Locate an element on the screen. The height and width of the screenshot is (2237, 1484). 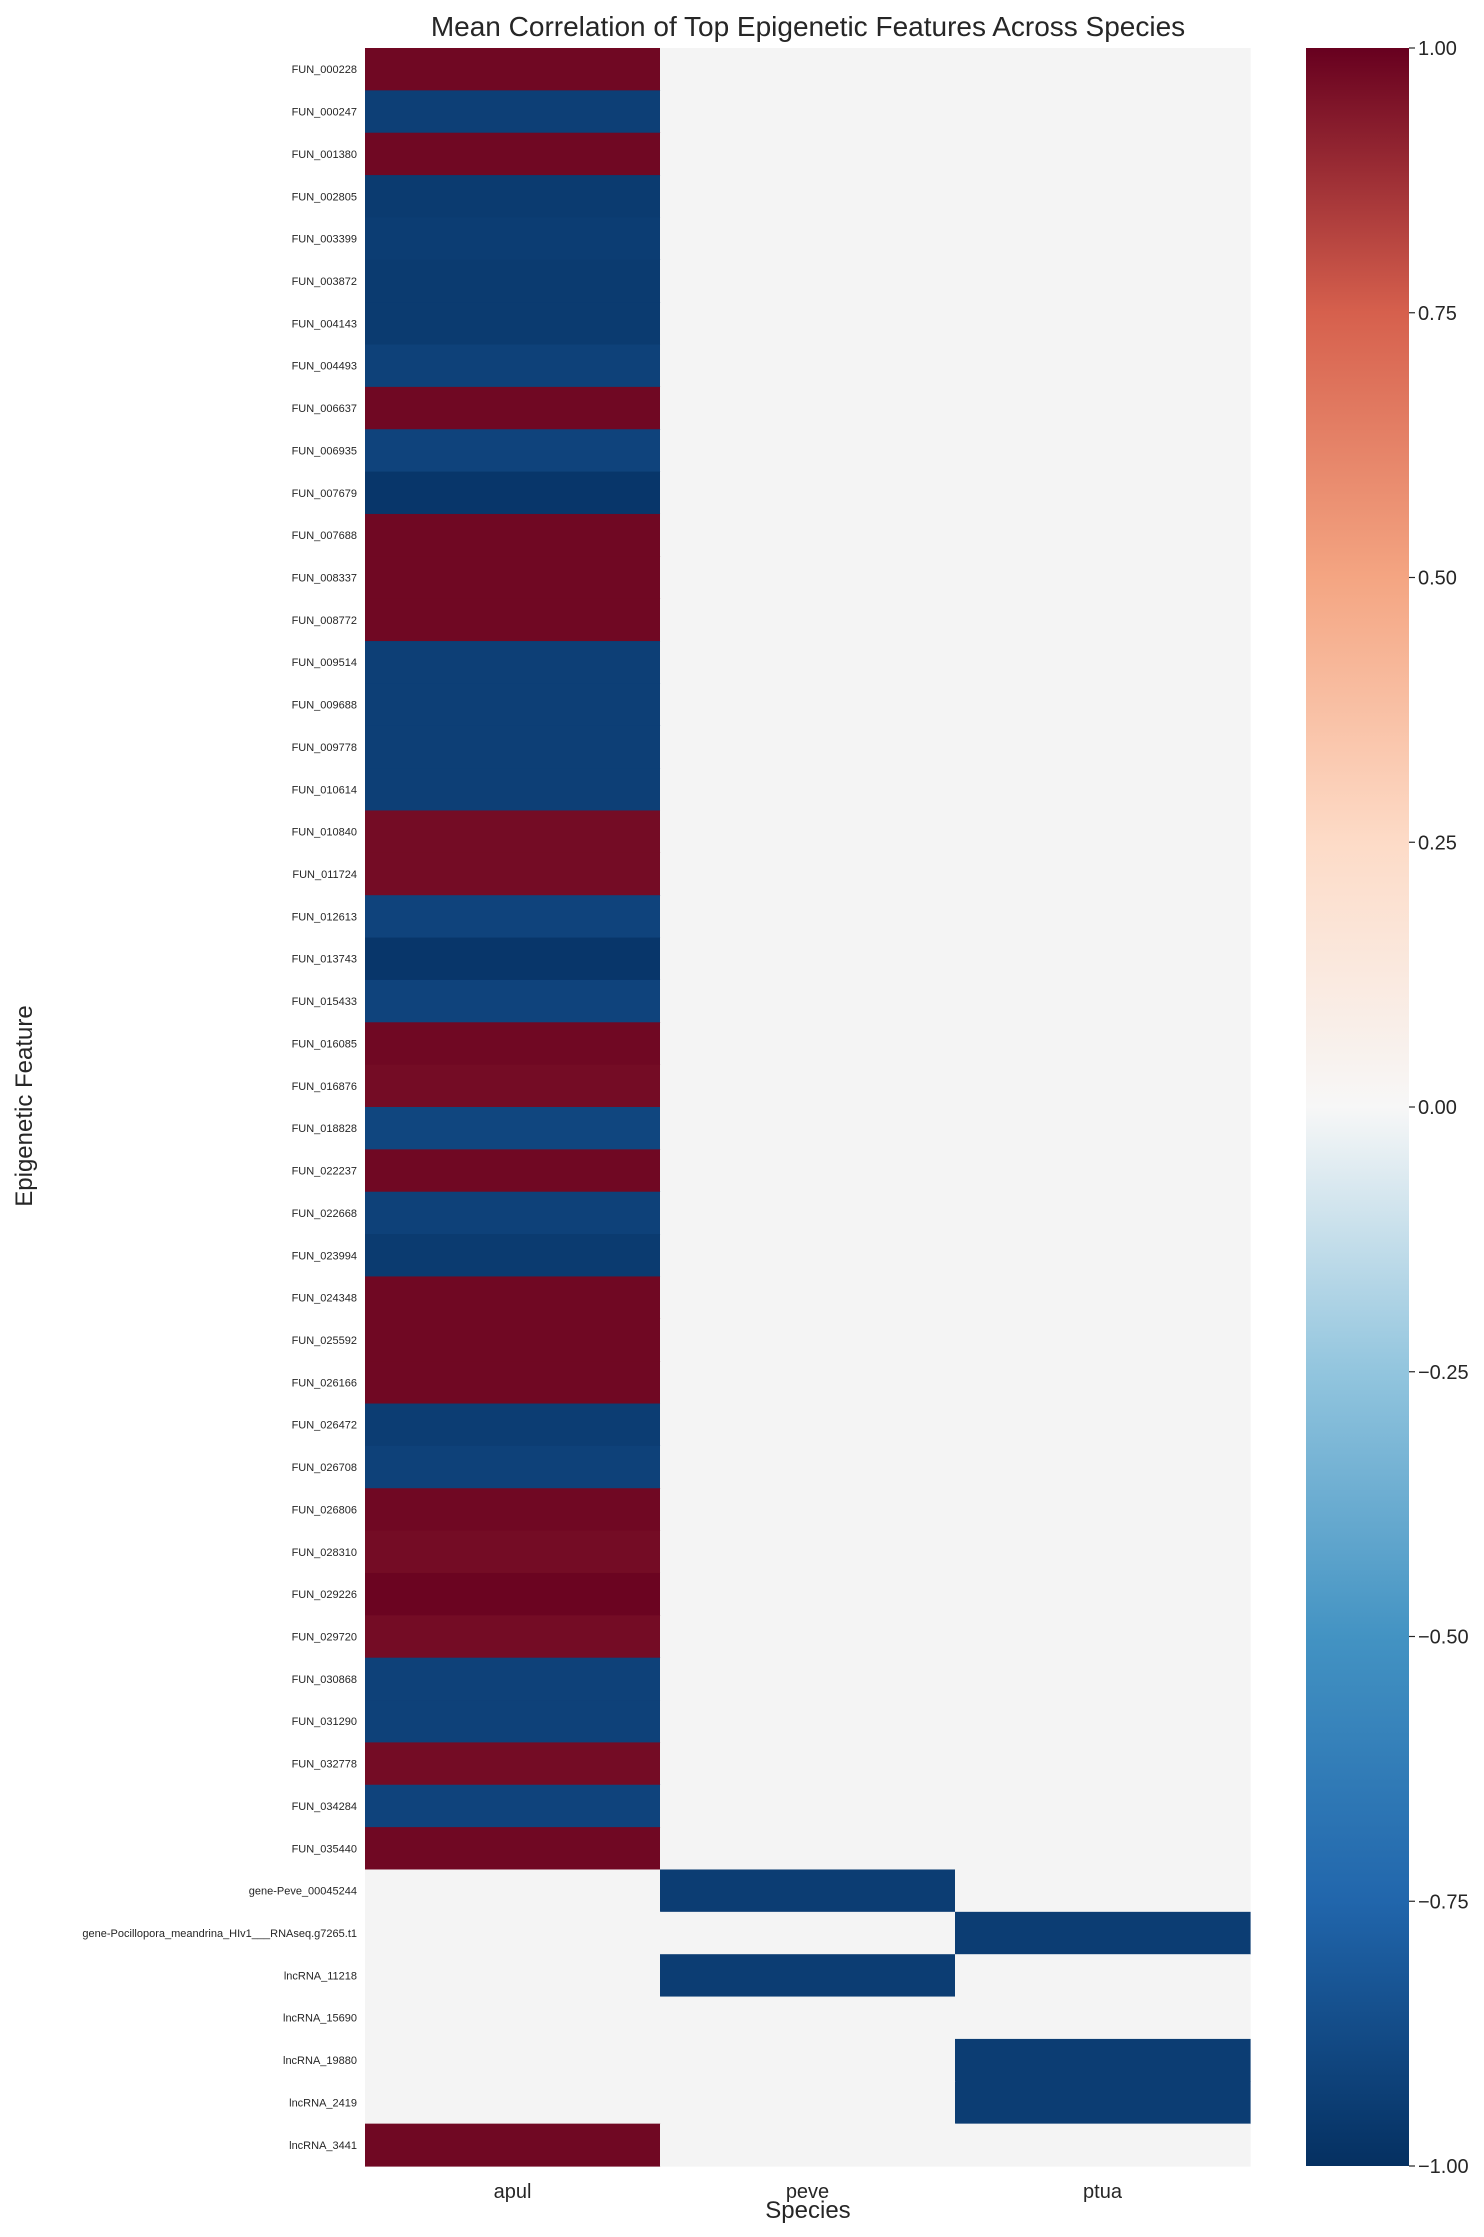
x-axis-label: Species is located at coordinates (807, 2210).